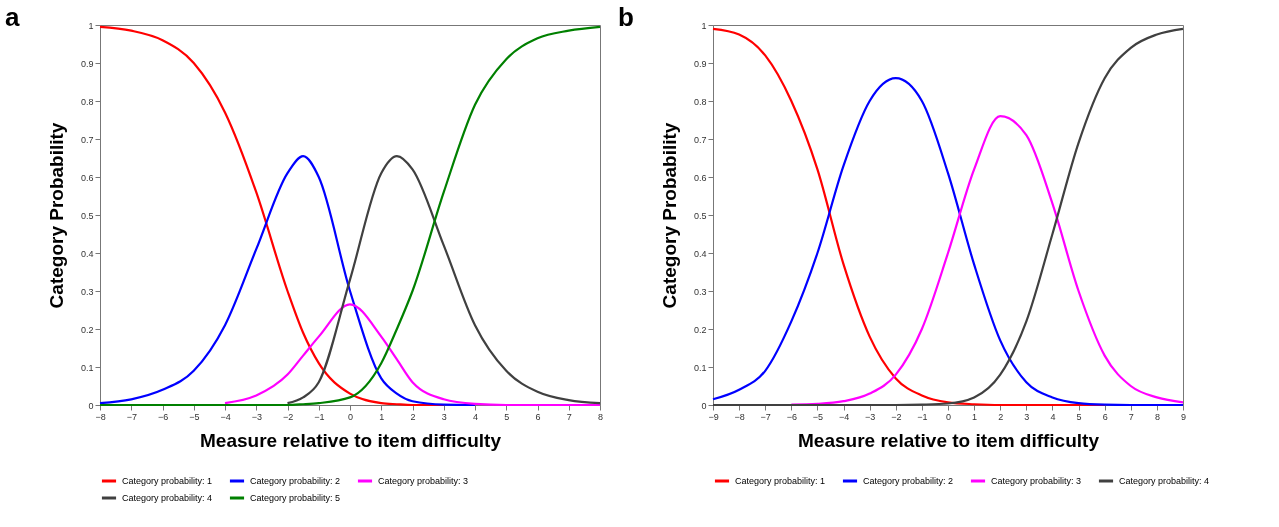 This screenshot has height=527, width=1279. I want to click on legend-label: Category probability: 5, so click(295, 498).